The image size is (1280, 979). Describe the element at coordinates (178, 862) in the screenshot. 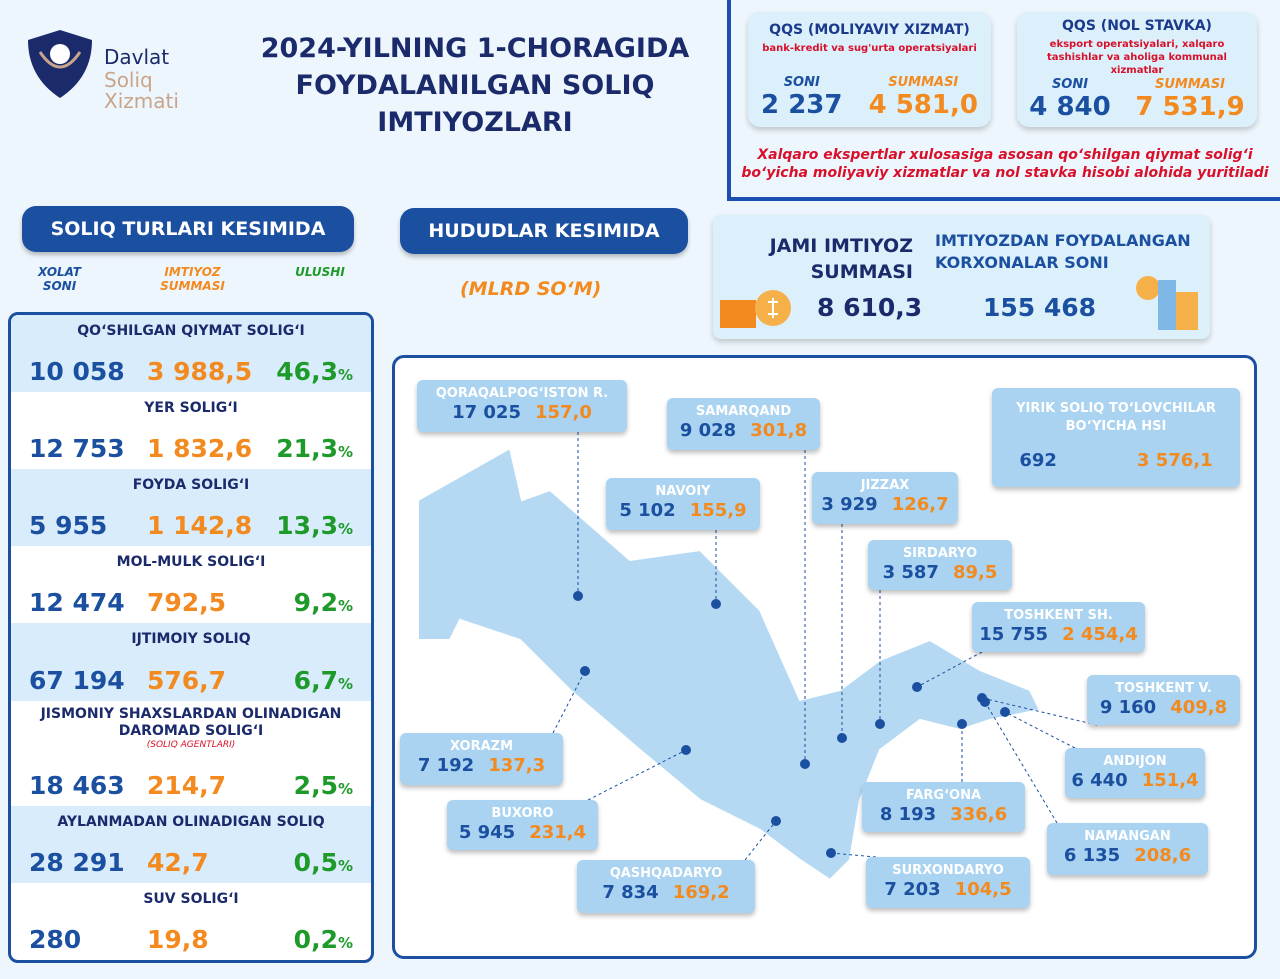

I see `benefit-sum: 42,7` at that location.